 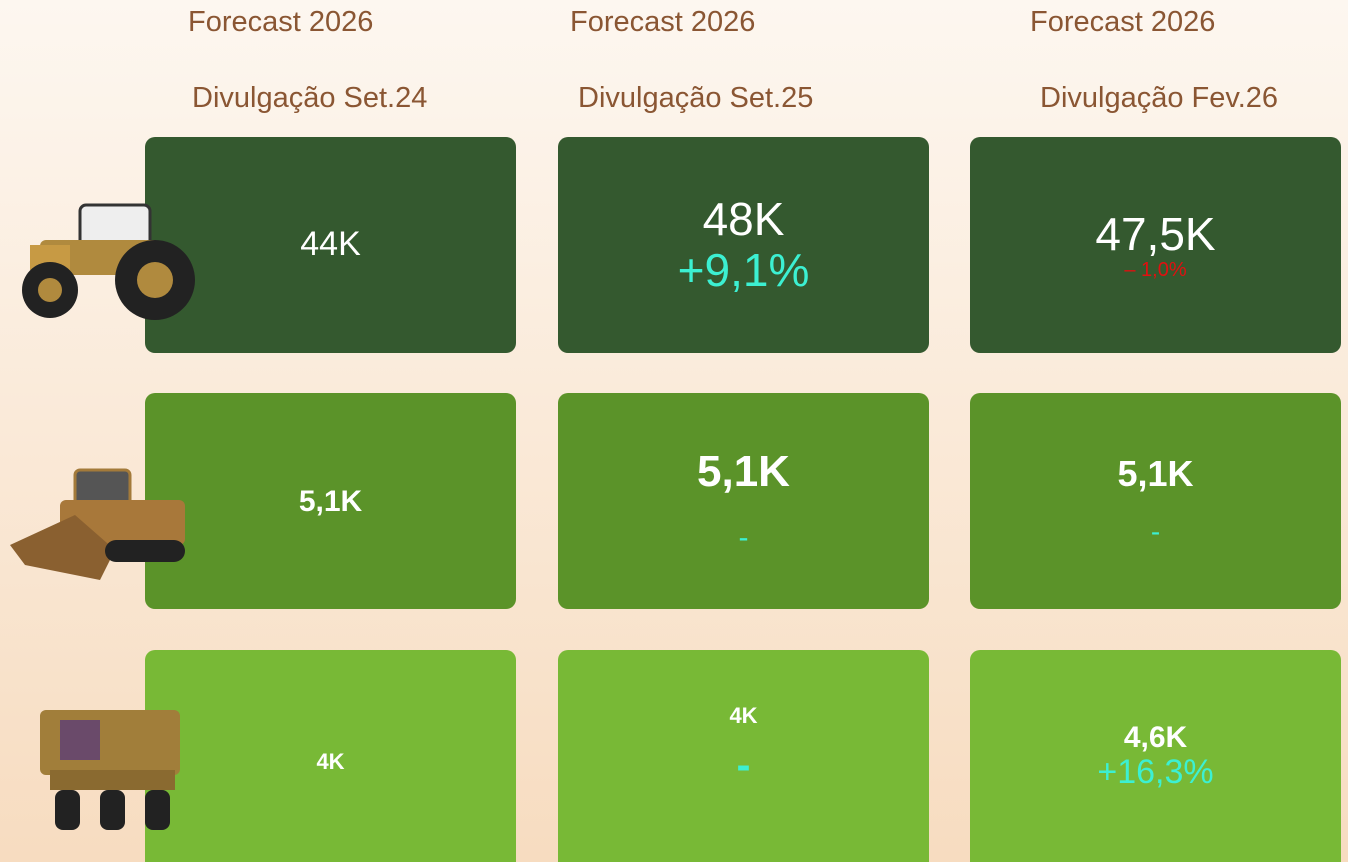 I want to click on card: 4K, so click(x=330, y=756).